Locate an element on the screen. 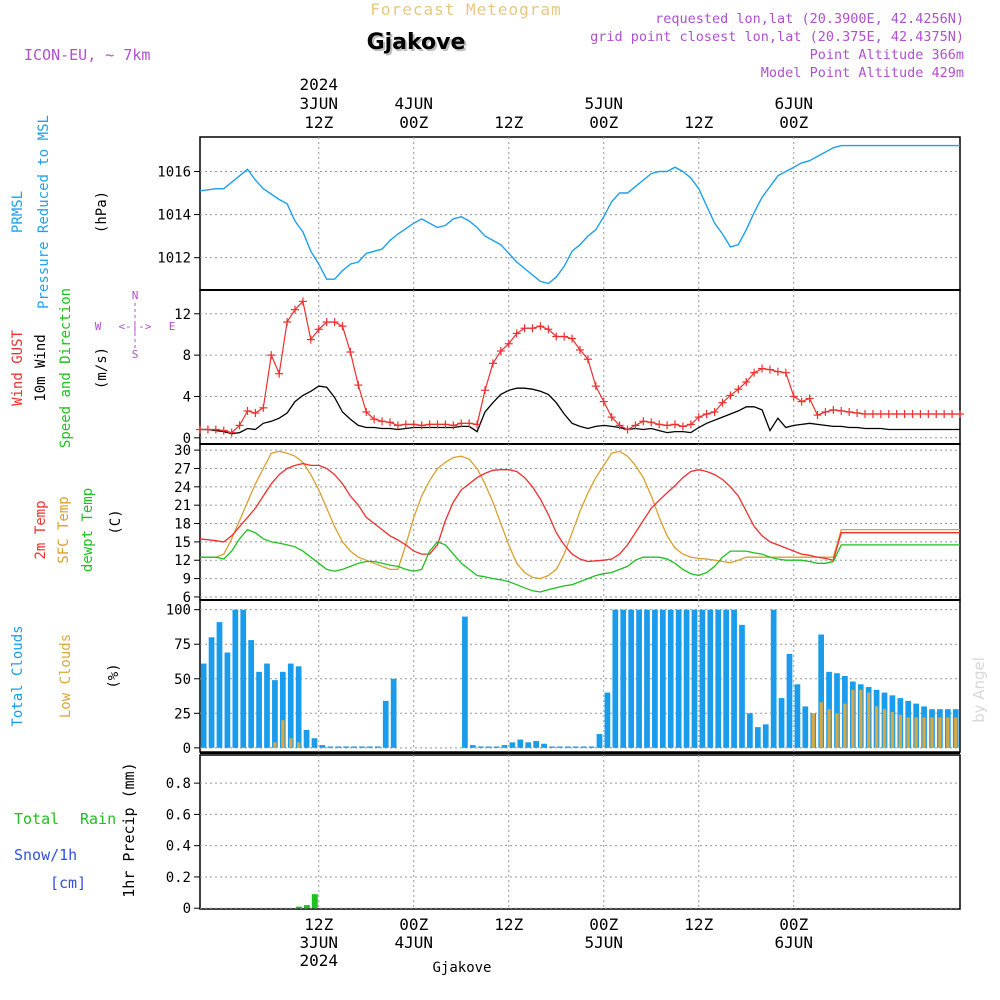 The height and width of the screenshot is (1000, 1000). bottom-time-label: 12Z is located at coordinates (318, 924).